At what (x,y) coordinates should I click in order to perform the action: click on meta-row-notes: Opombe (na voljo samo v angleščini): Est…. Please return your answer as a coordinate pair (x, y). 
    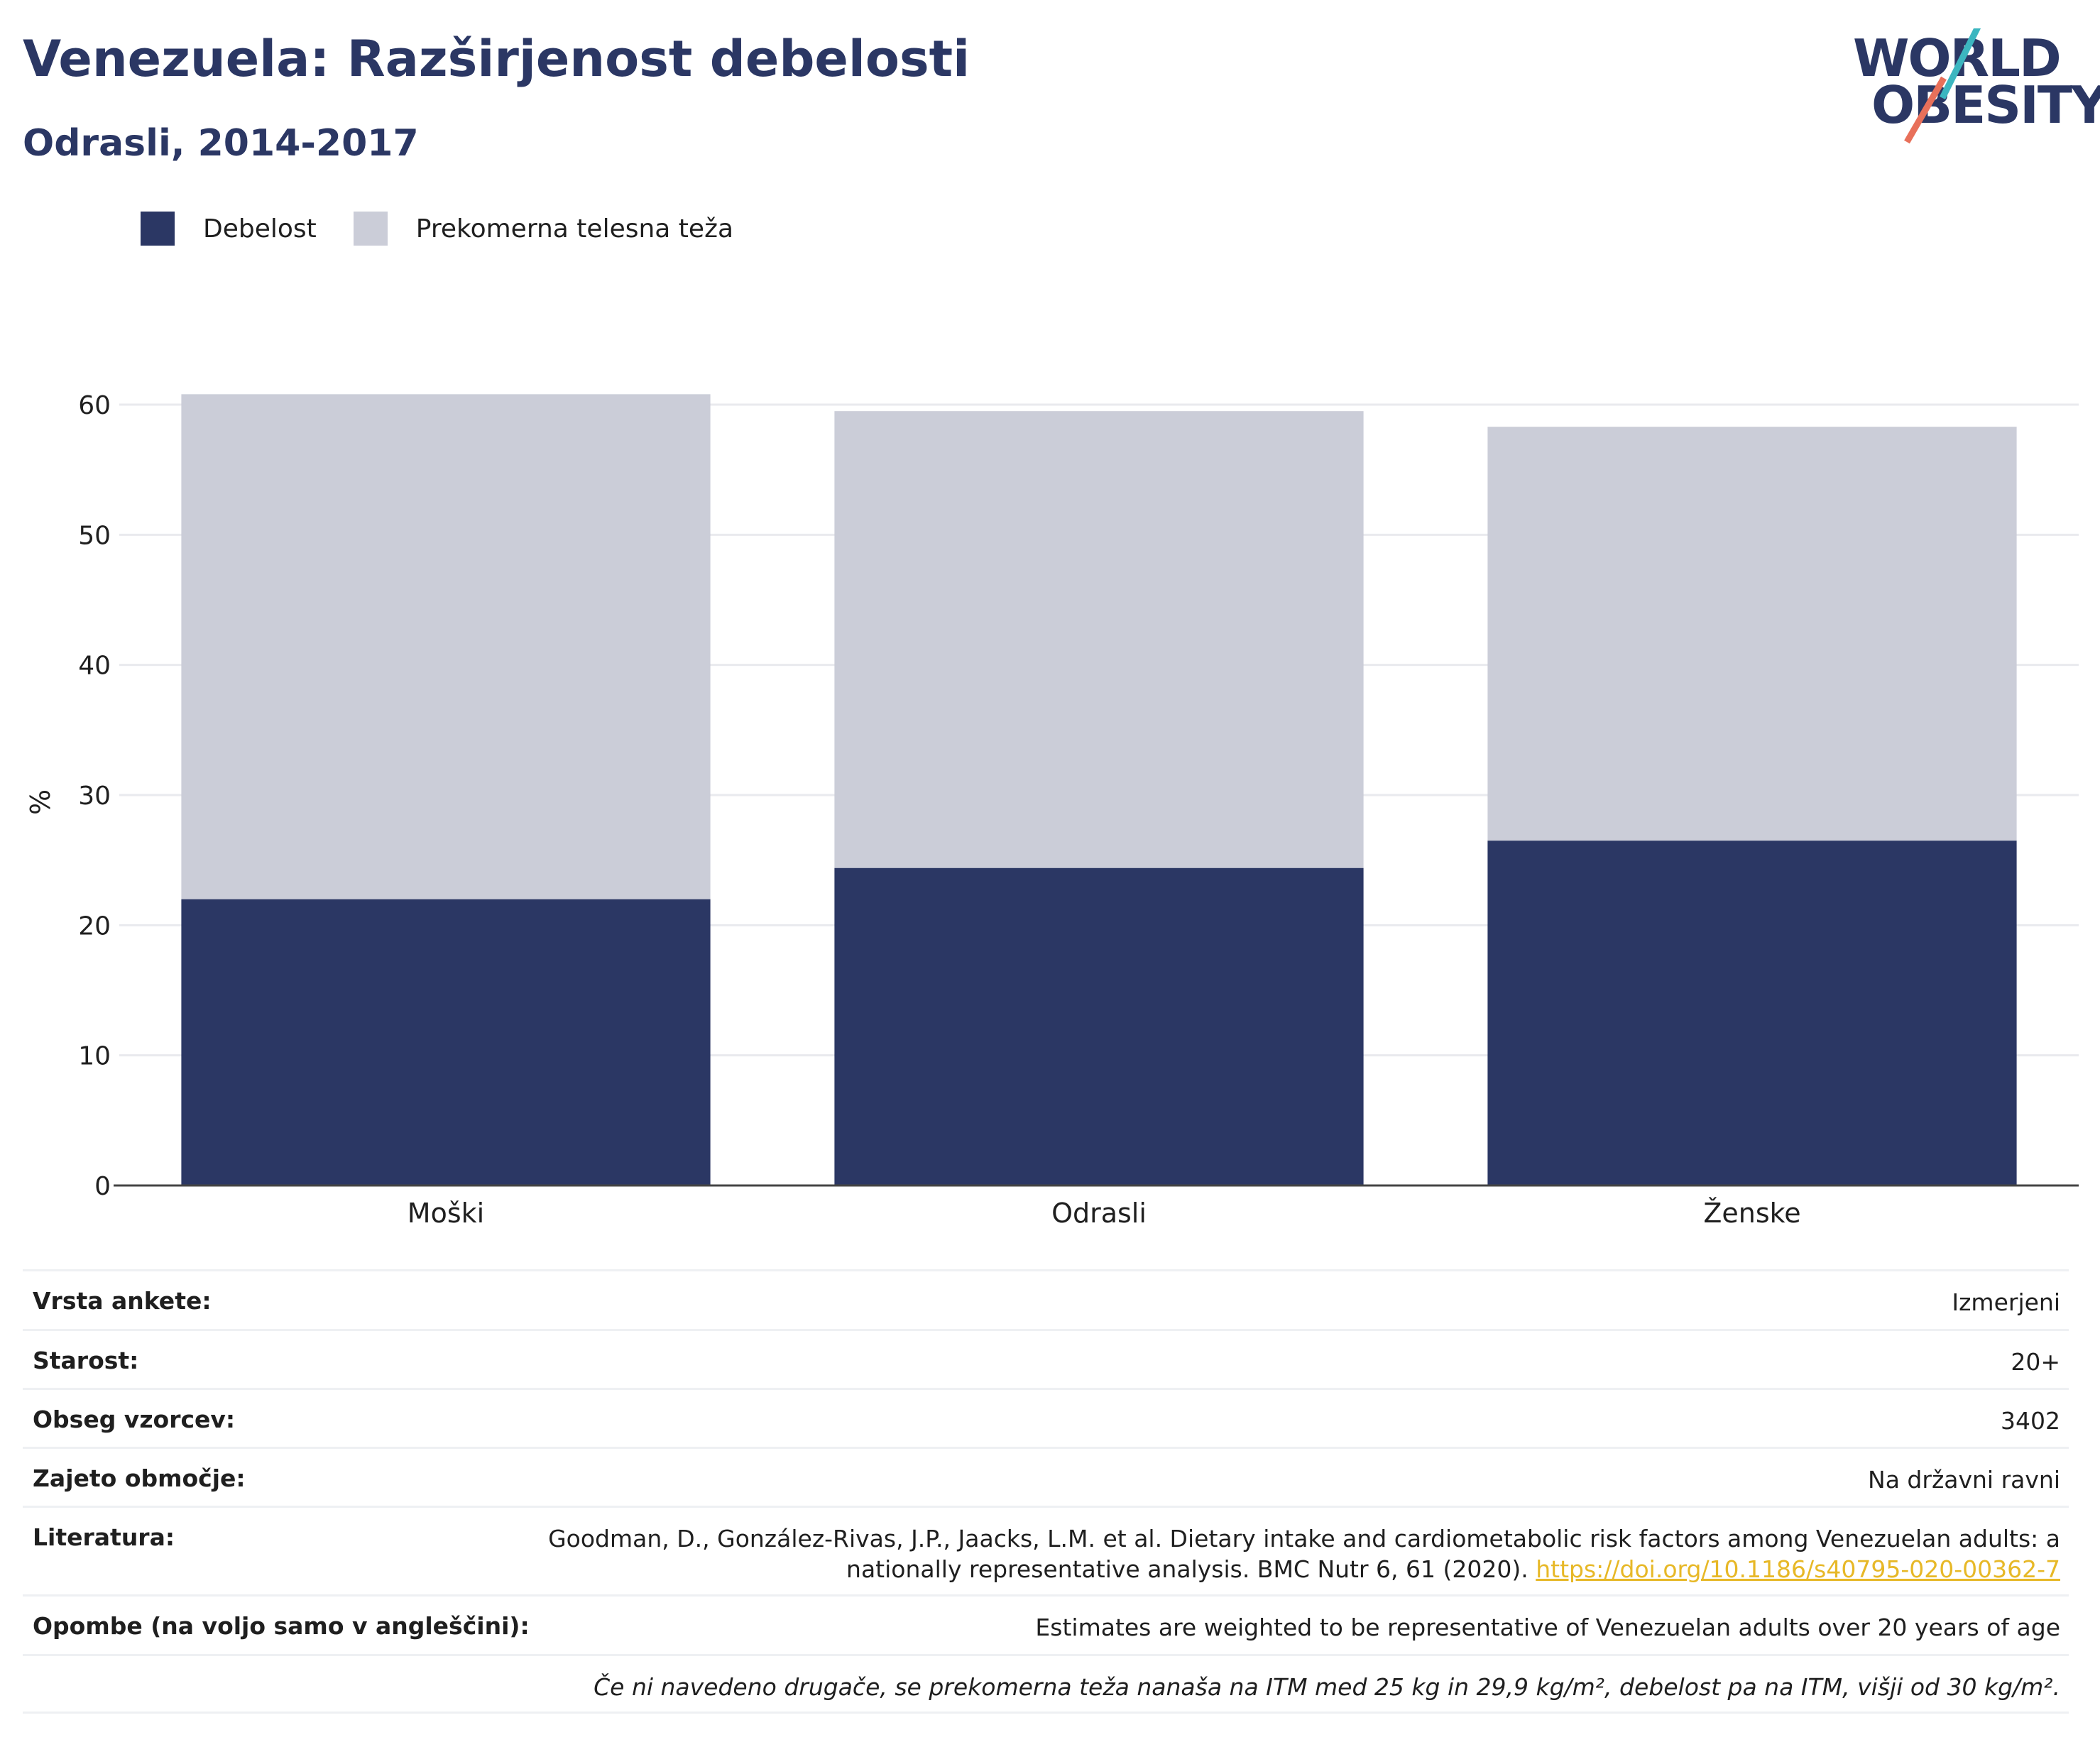
    Looking at the image, I should click on (1046, 1624).